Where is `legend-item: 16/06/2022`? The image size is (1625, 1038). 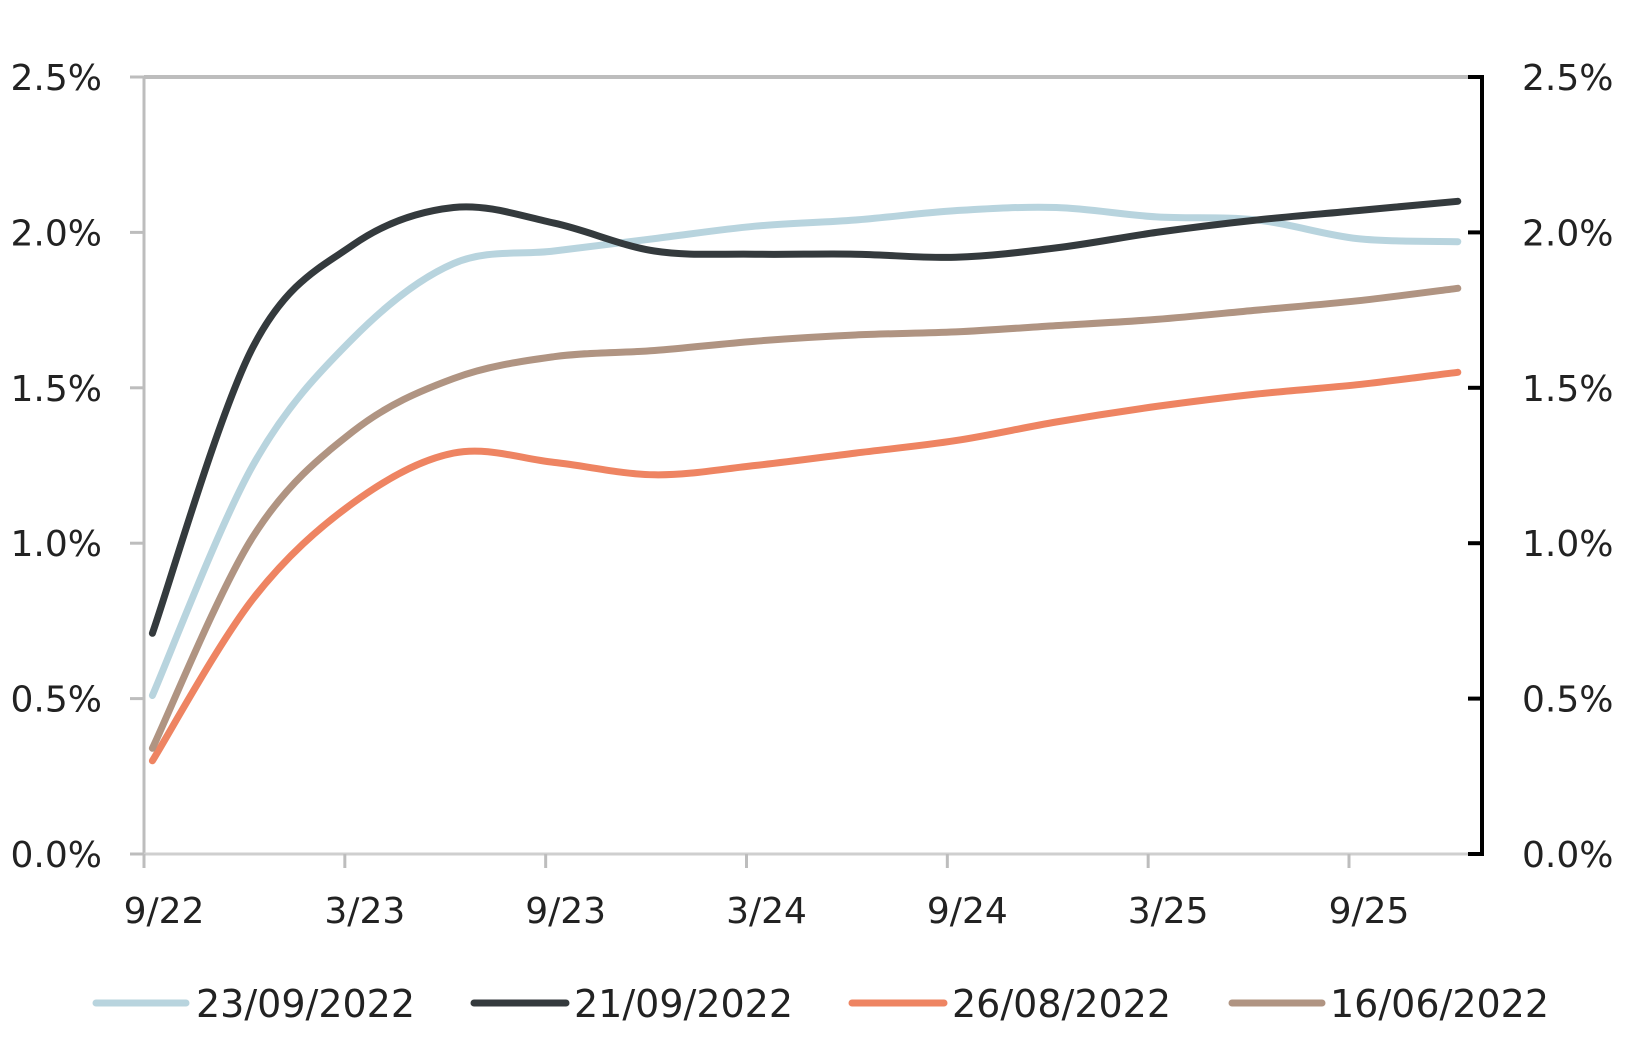
legend-item: 16/06/2022 is located at coordinates (1388, 1004).